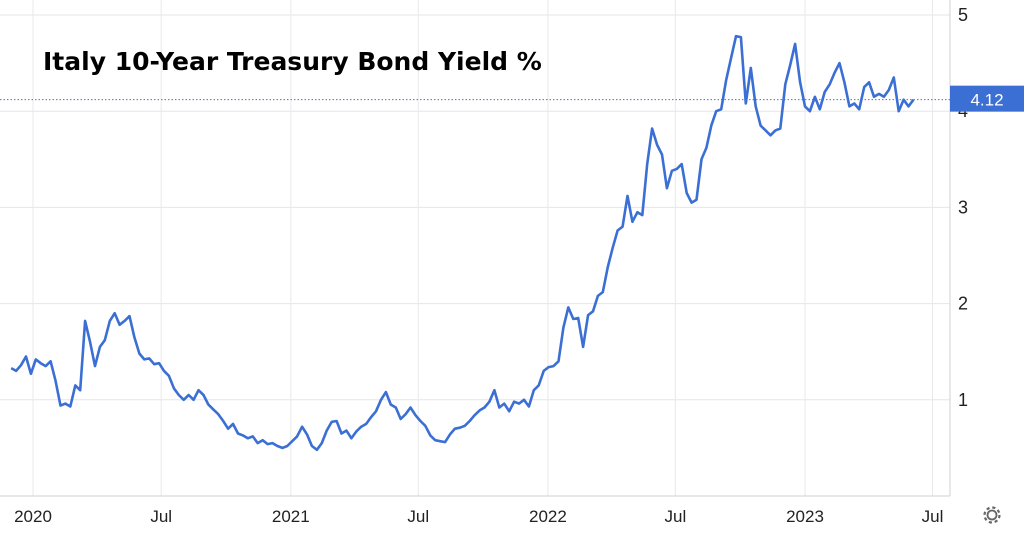 The width and height of the screenshot is (1024, 534). I want to click on last-value-badge: 4.12, so click(987, 98).